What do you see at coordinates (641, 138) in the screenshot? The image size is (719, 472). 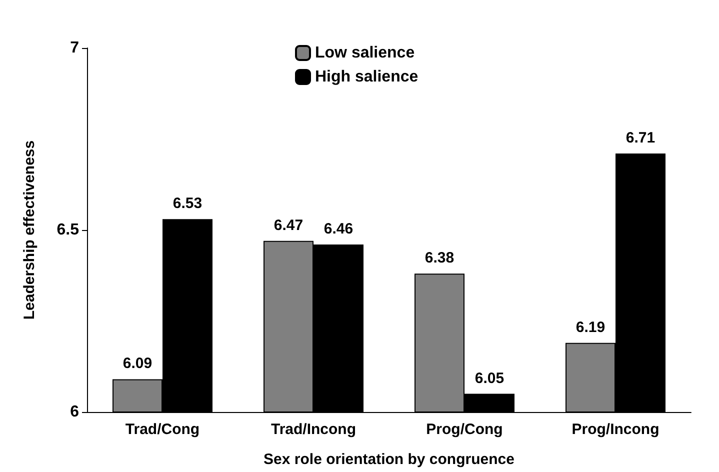 I see `data-label: 6.71` at bounding box center [641, 138].